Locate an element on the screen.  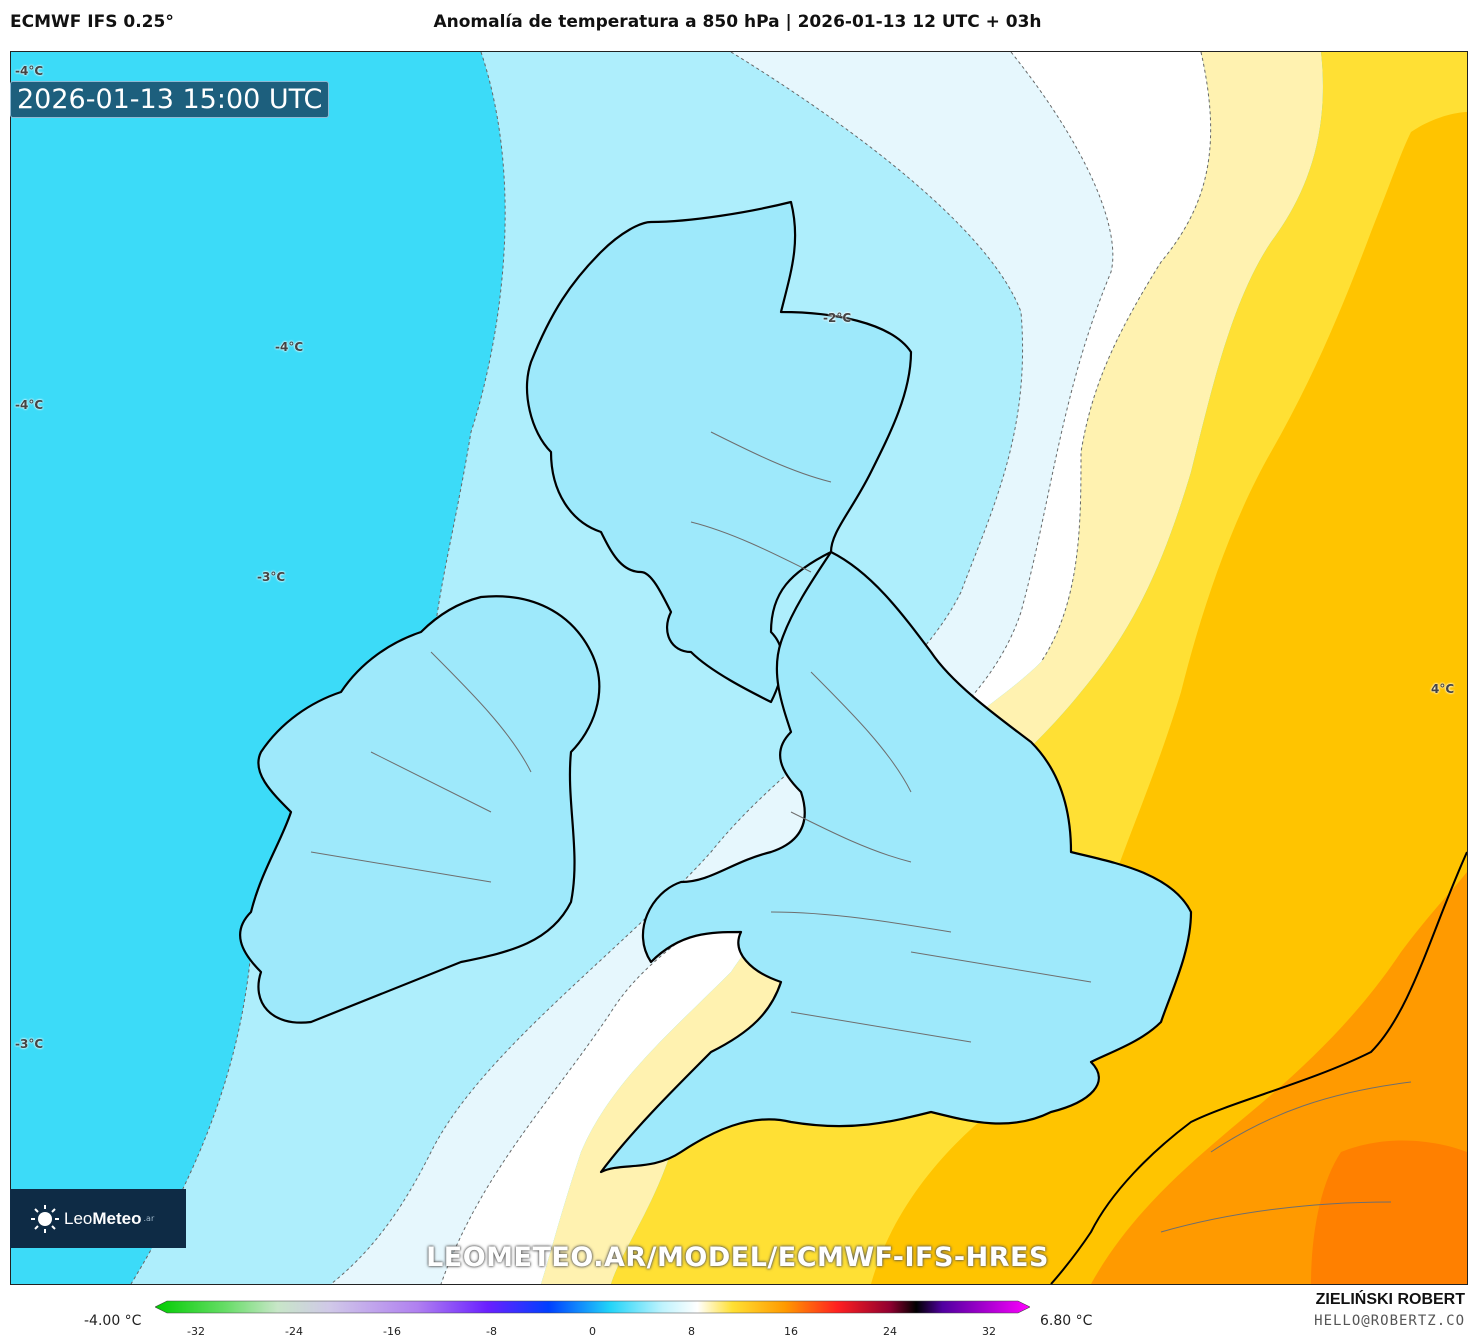
colorbar-tick: 0 is located at coordinates (592, 1331).